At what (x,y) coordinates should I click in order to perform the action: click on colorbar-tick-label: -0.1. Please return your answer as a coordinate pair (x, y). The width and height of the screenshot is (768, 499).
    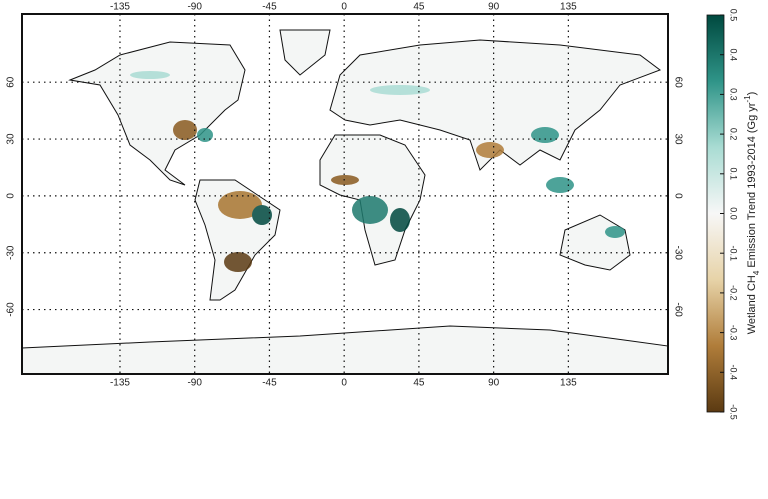
    Looking at the image, I should click on (734, 253).